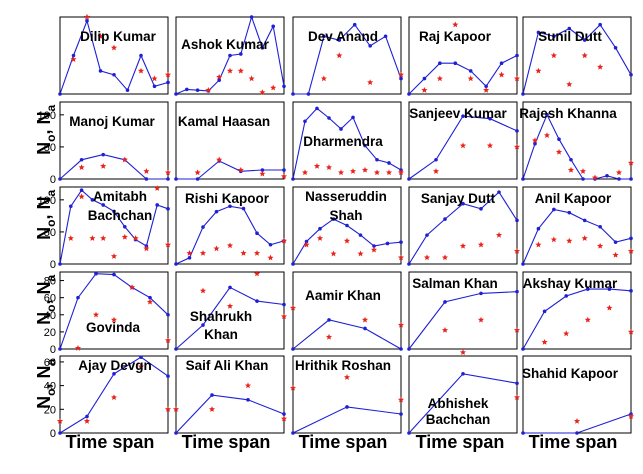  I want to click on panel-title: Sunil Dutt, so click(570, 36).